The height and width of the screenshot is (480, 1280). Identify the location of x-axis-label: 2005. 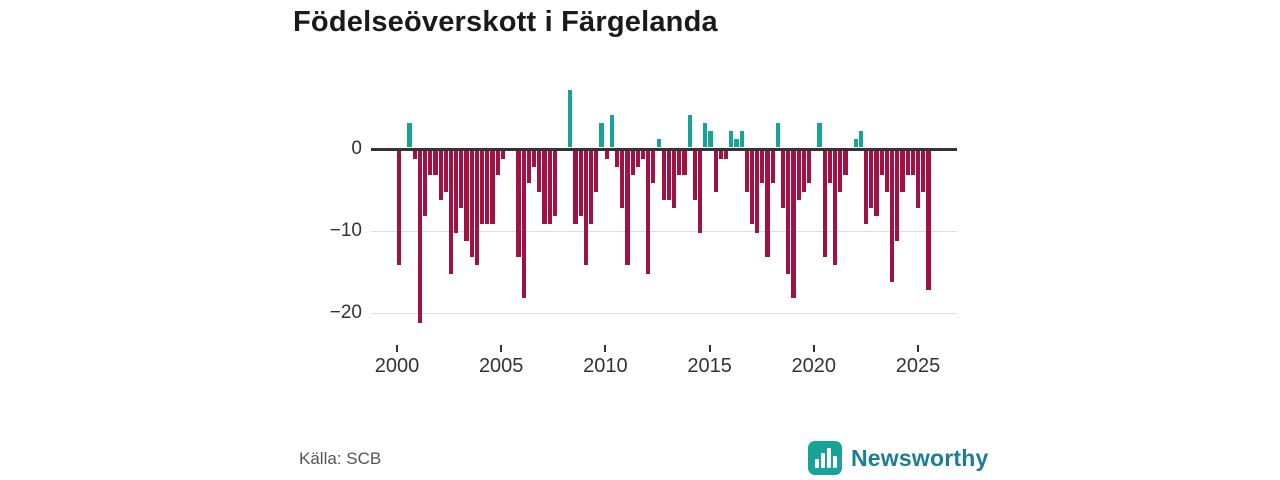
(501, 366).